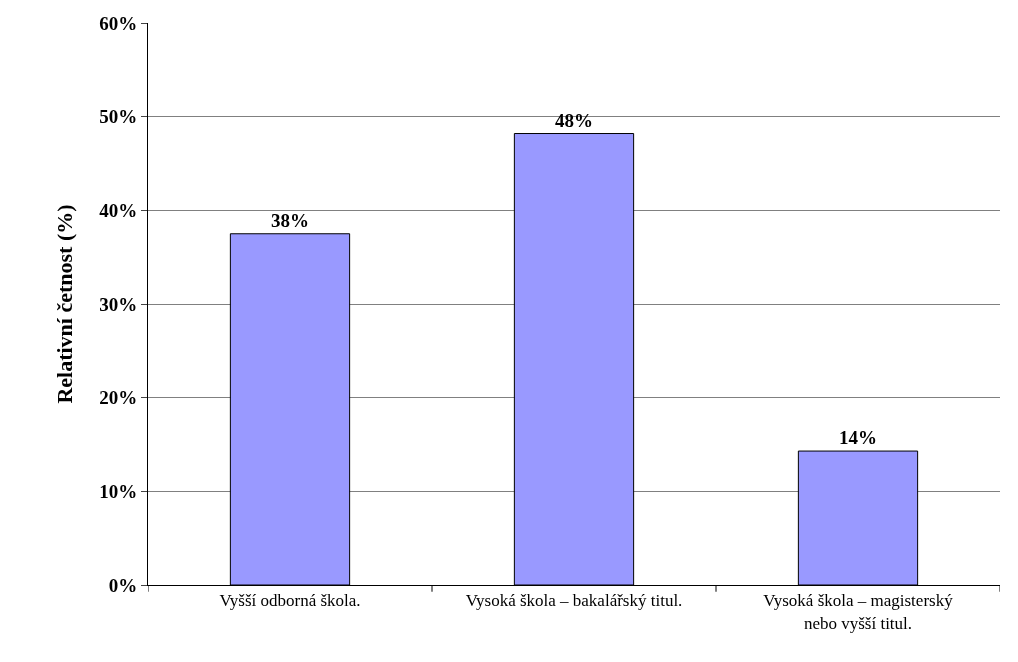 The width and height of the screenshot is (1018, 662). Describe the element at coordinates (118, 491) in the screenshot. I see `y-tick-label: 10%` at that location.